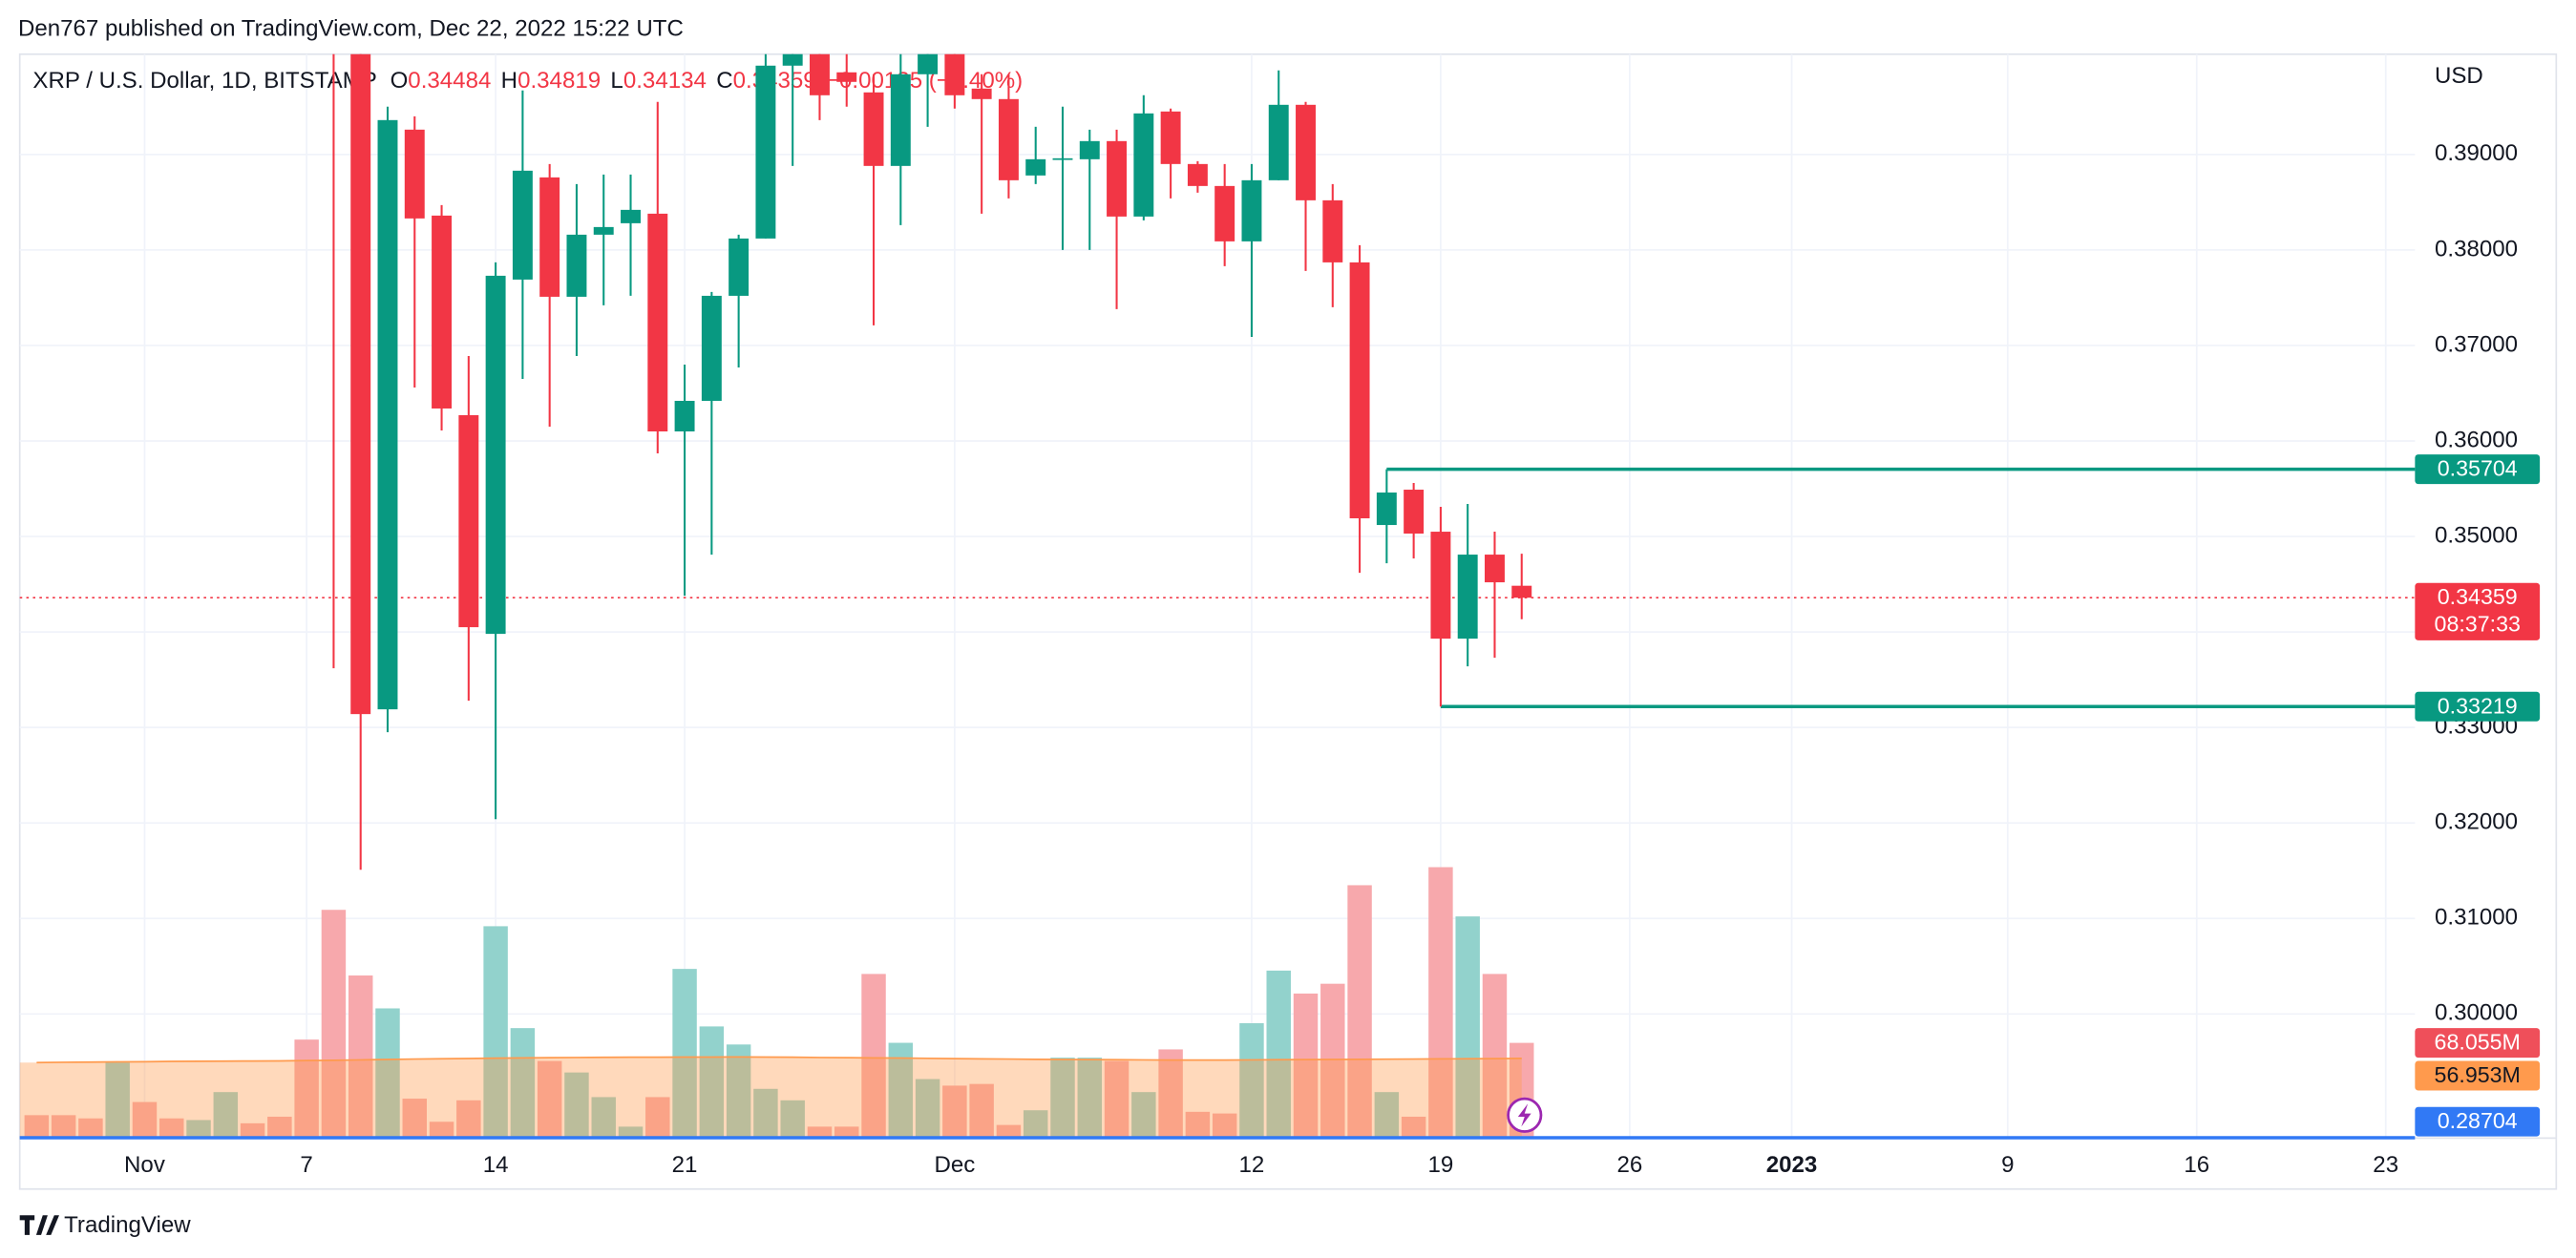 Image resolution: width=2576 pixels, height=1258 pixels. Describe the element at coordinates (779, 1060) in the screenshot. I see `volume-ma-line` at that location.